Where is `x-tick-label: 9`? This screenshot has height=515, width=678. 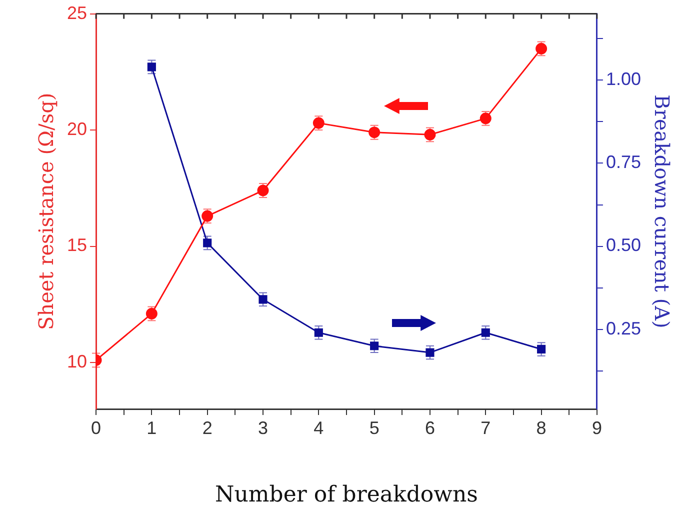
x-tick-label: 9 is located at coordinates (597, 428).